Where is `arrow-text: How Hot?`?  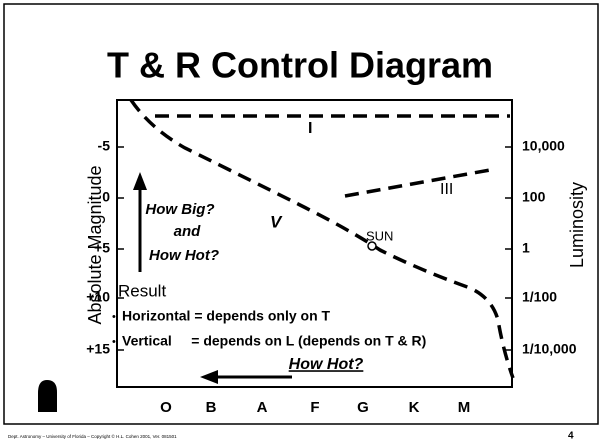
arrow-text: How Hot? is located at coordinates (184, 255).